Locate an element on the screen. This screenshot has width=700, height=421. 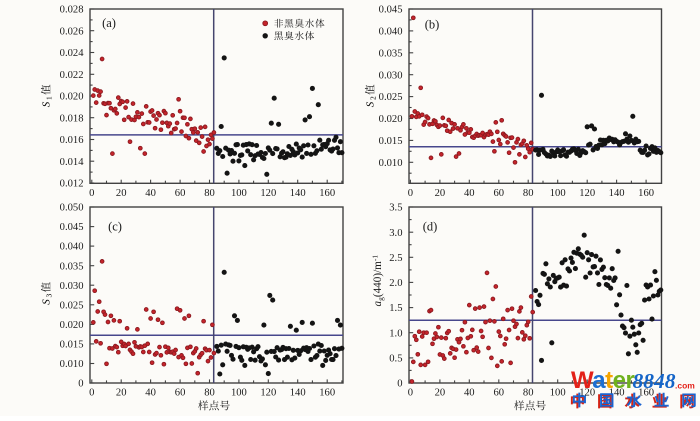
svg-text: 0.016 is located at coordinates (72, 140).